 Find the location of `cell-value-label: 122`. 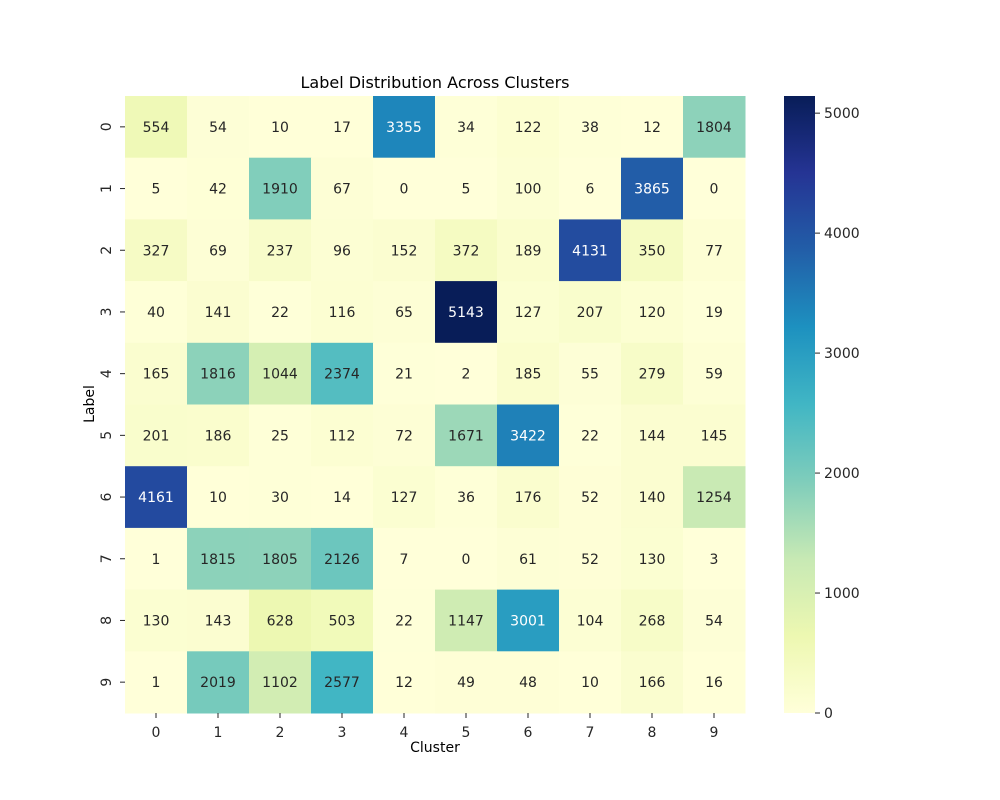

cell-value-label: 122 is located at coordinates (528, 128).